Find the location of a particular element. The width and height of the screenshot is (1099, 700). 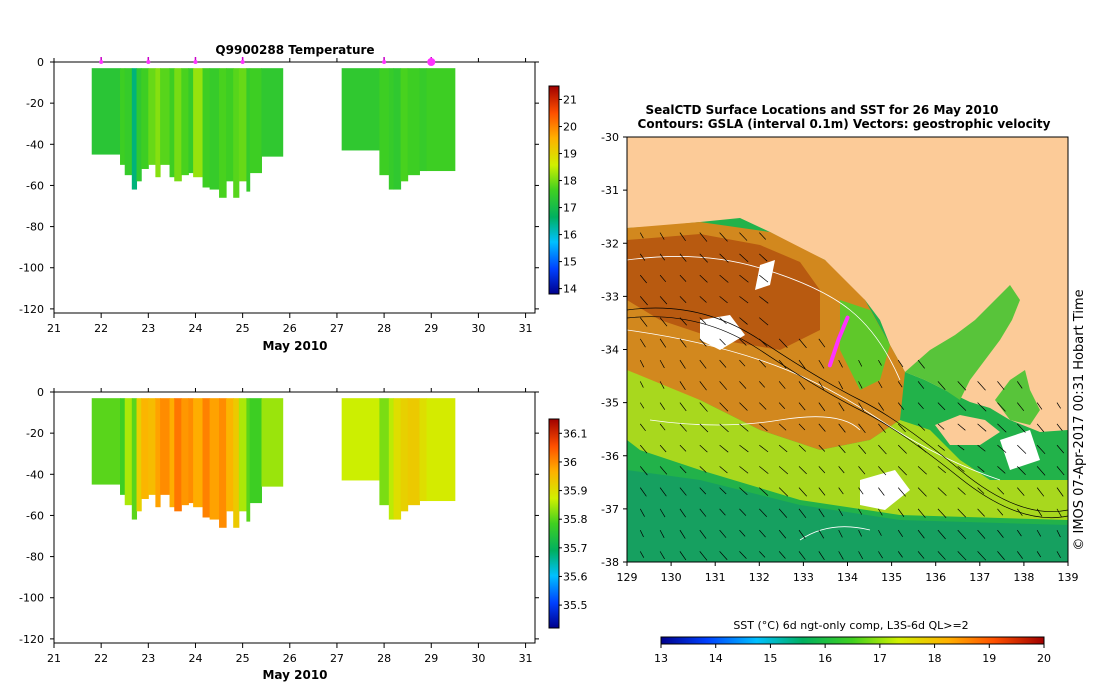

sst-colorbar-tick-label: 14 is located at coordinates (716, 658).